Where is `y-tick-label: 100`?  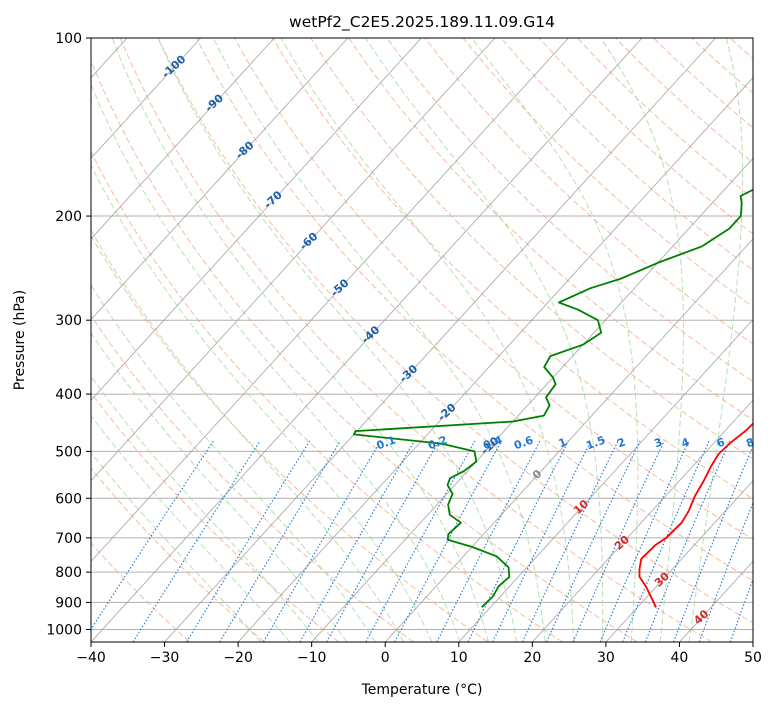
y-tick-label: 100 is located at coordinates (68, 39).